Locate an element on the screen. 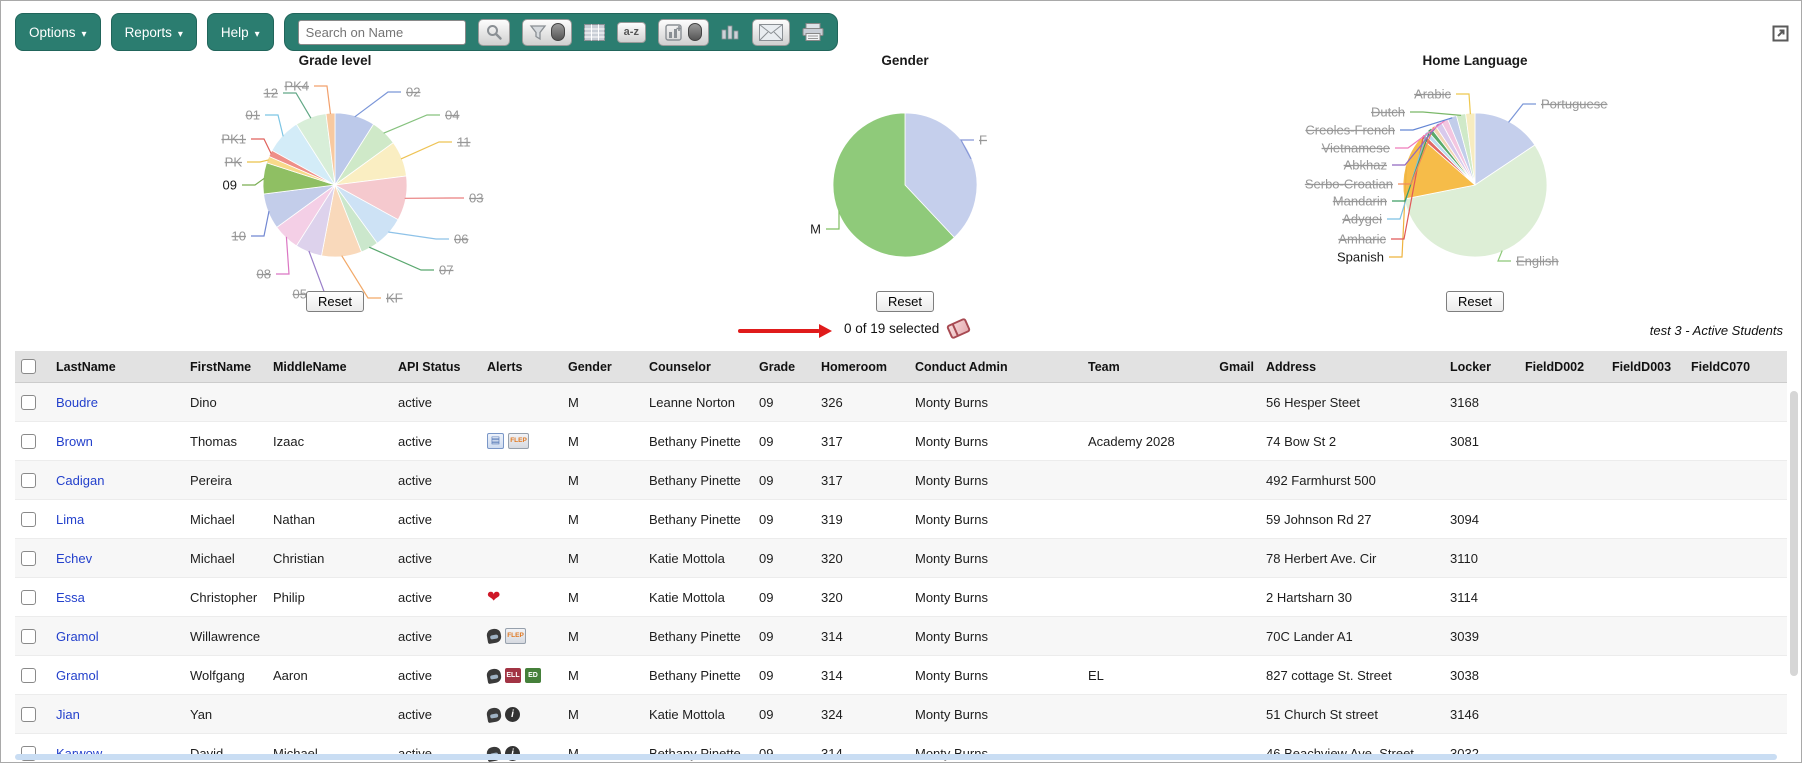 This screenshot has width=1802, height=763. ed-alert-icon: ED is located at coordinates (533, 676).